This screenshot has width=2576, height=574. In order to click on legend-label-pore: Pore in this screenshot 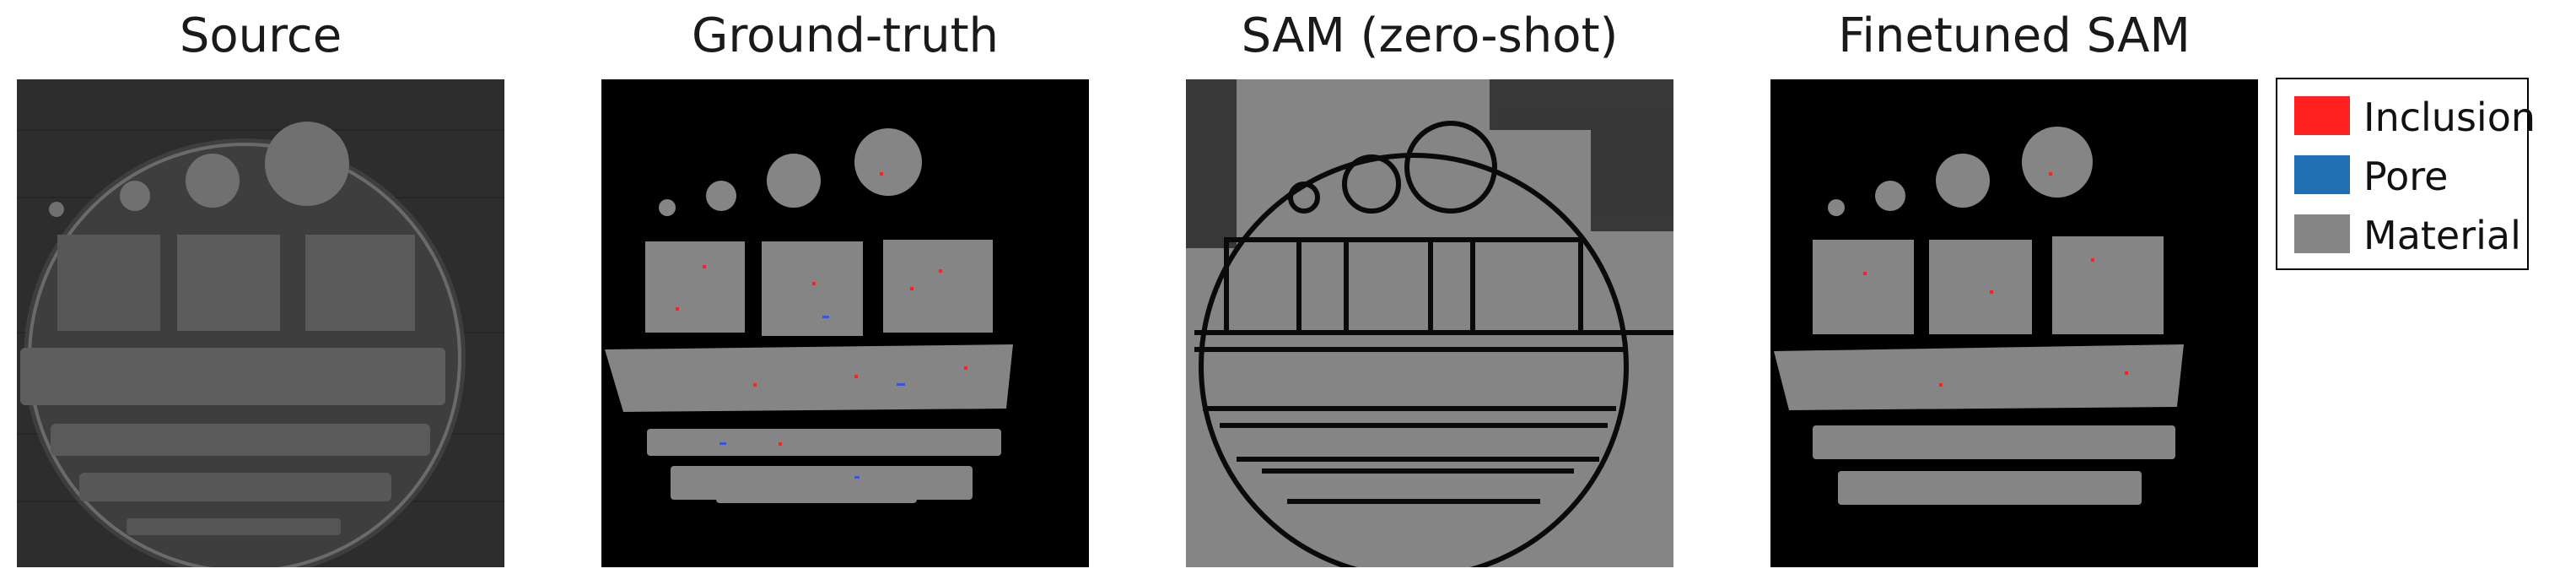, I will do `click(2406, 176)`.